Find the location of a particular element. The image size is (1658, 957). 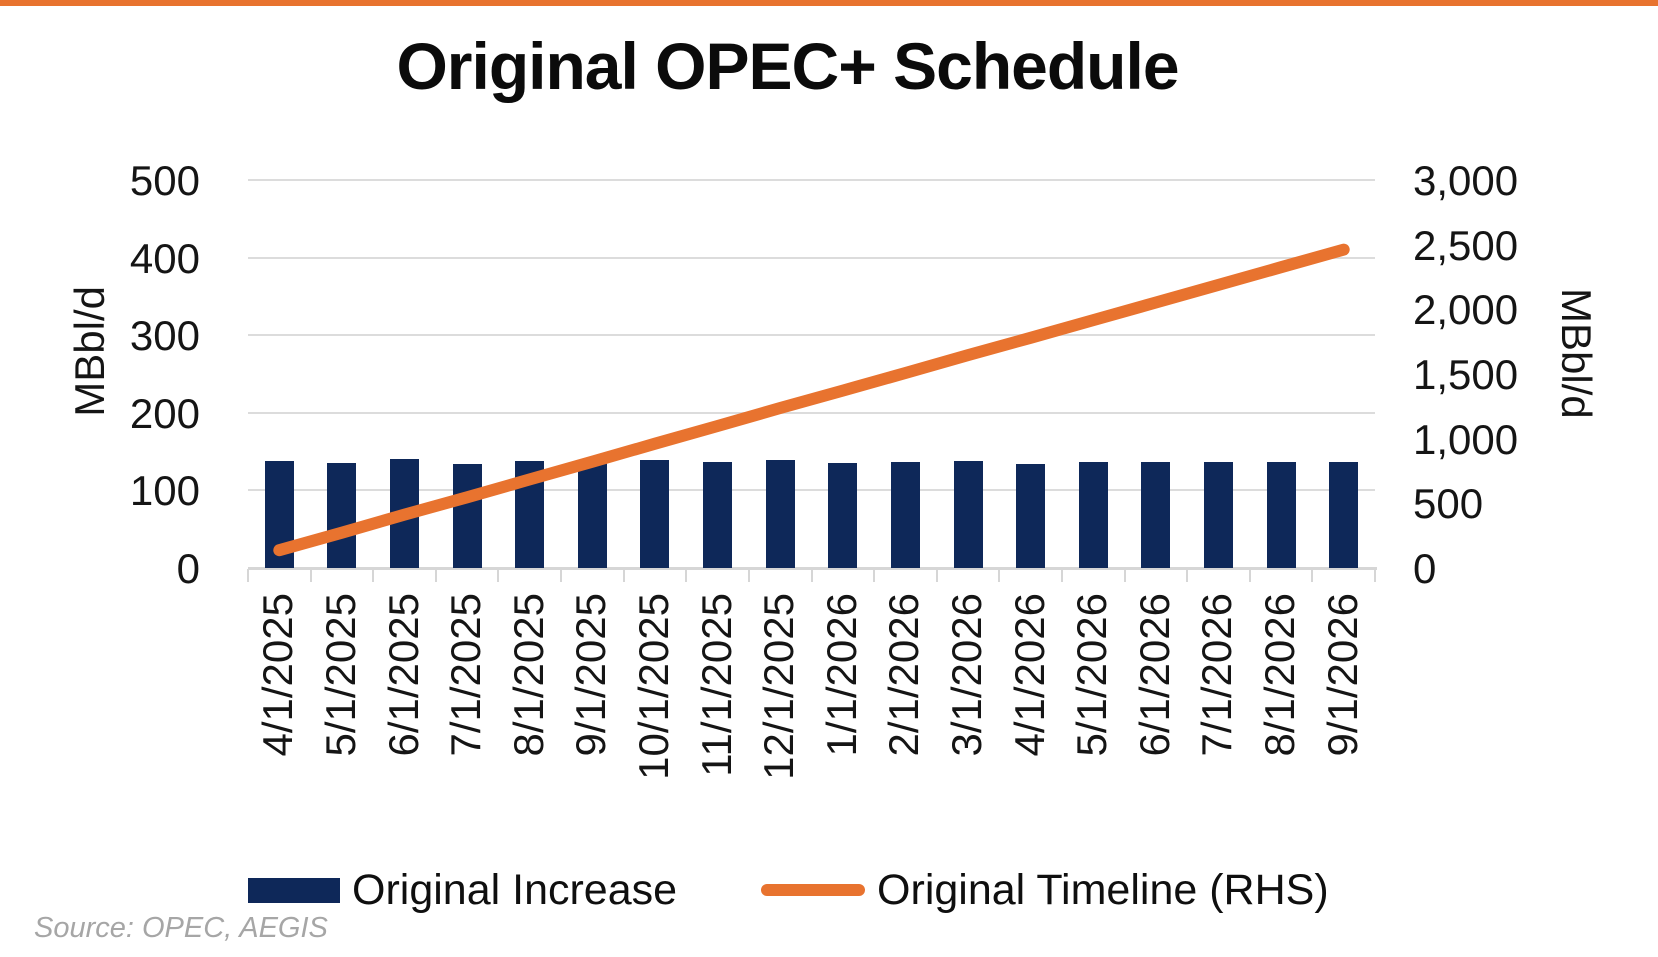

left-tick-label: 400 is located at coordinates (164, 258).